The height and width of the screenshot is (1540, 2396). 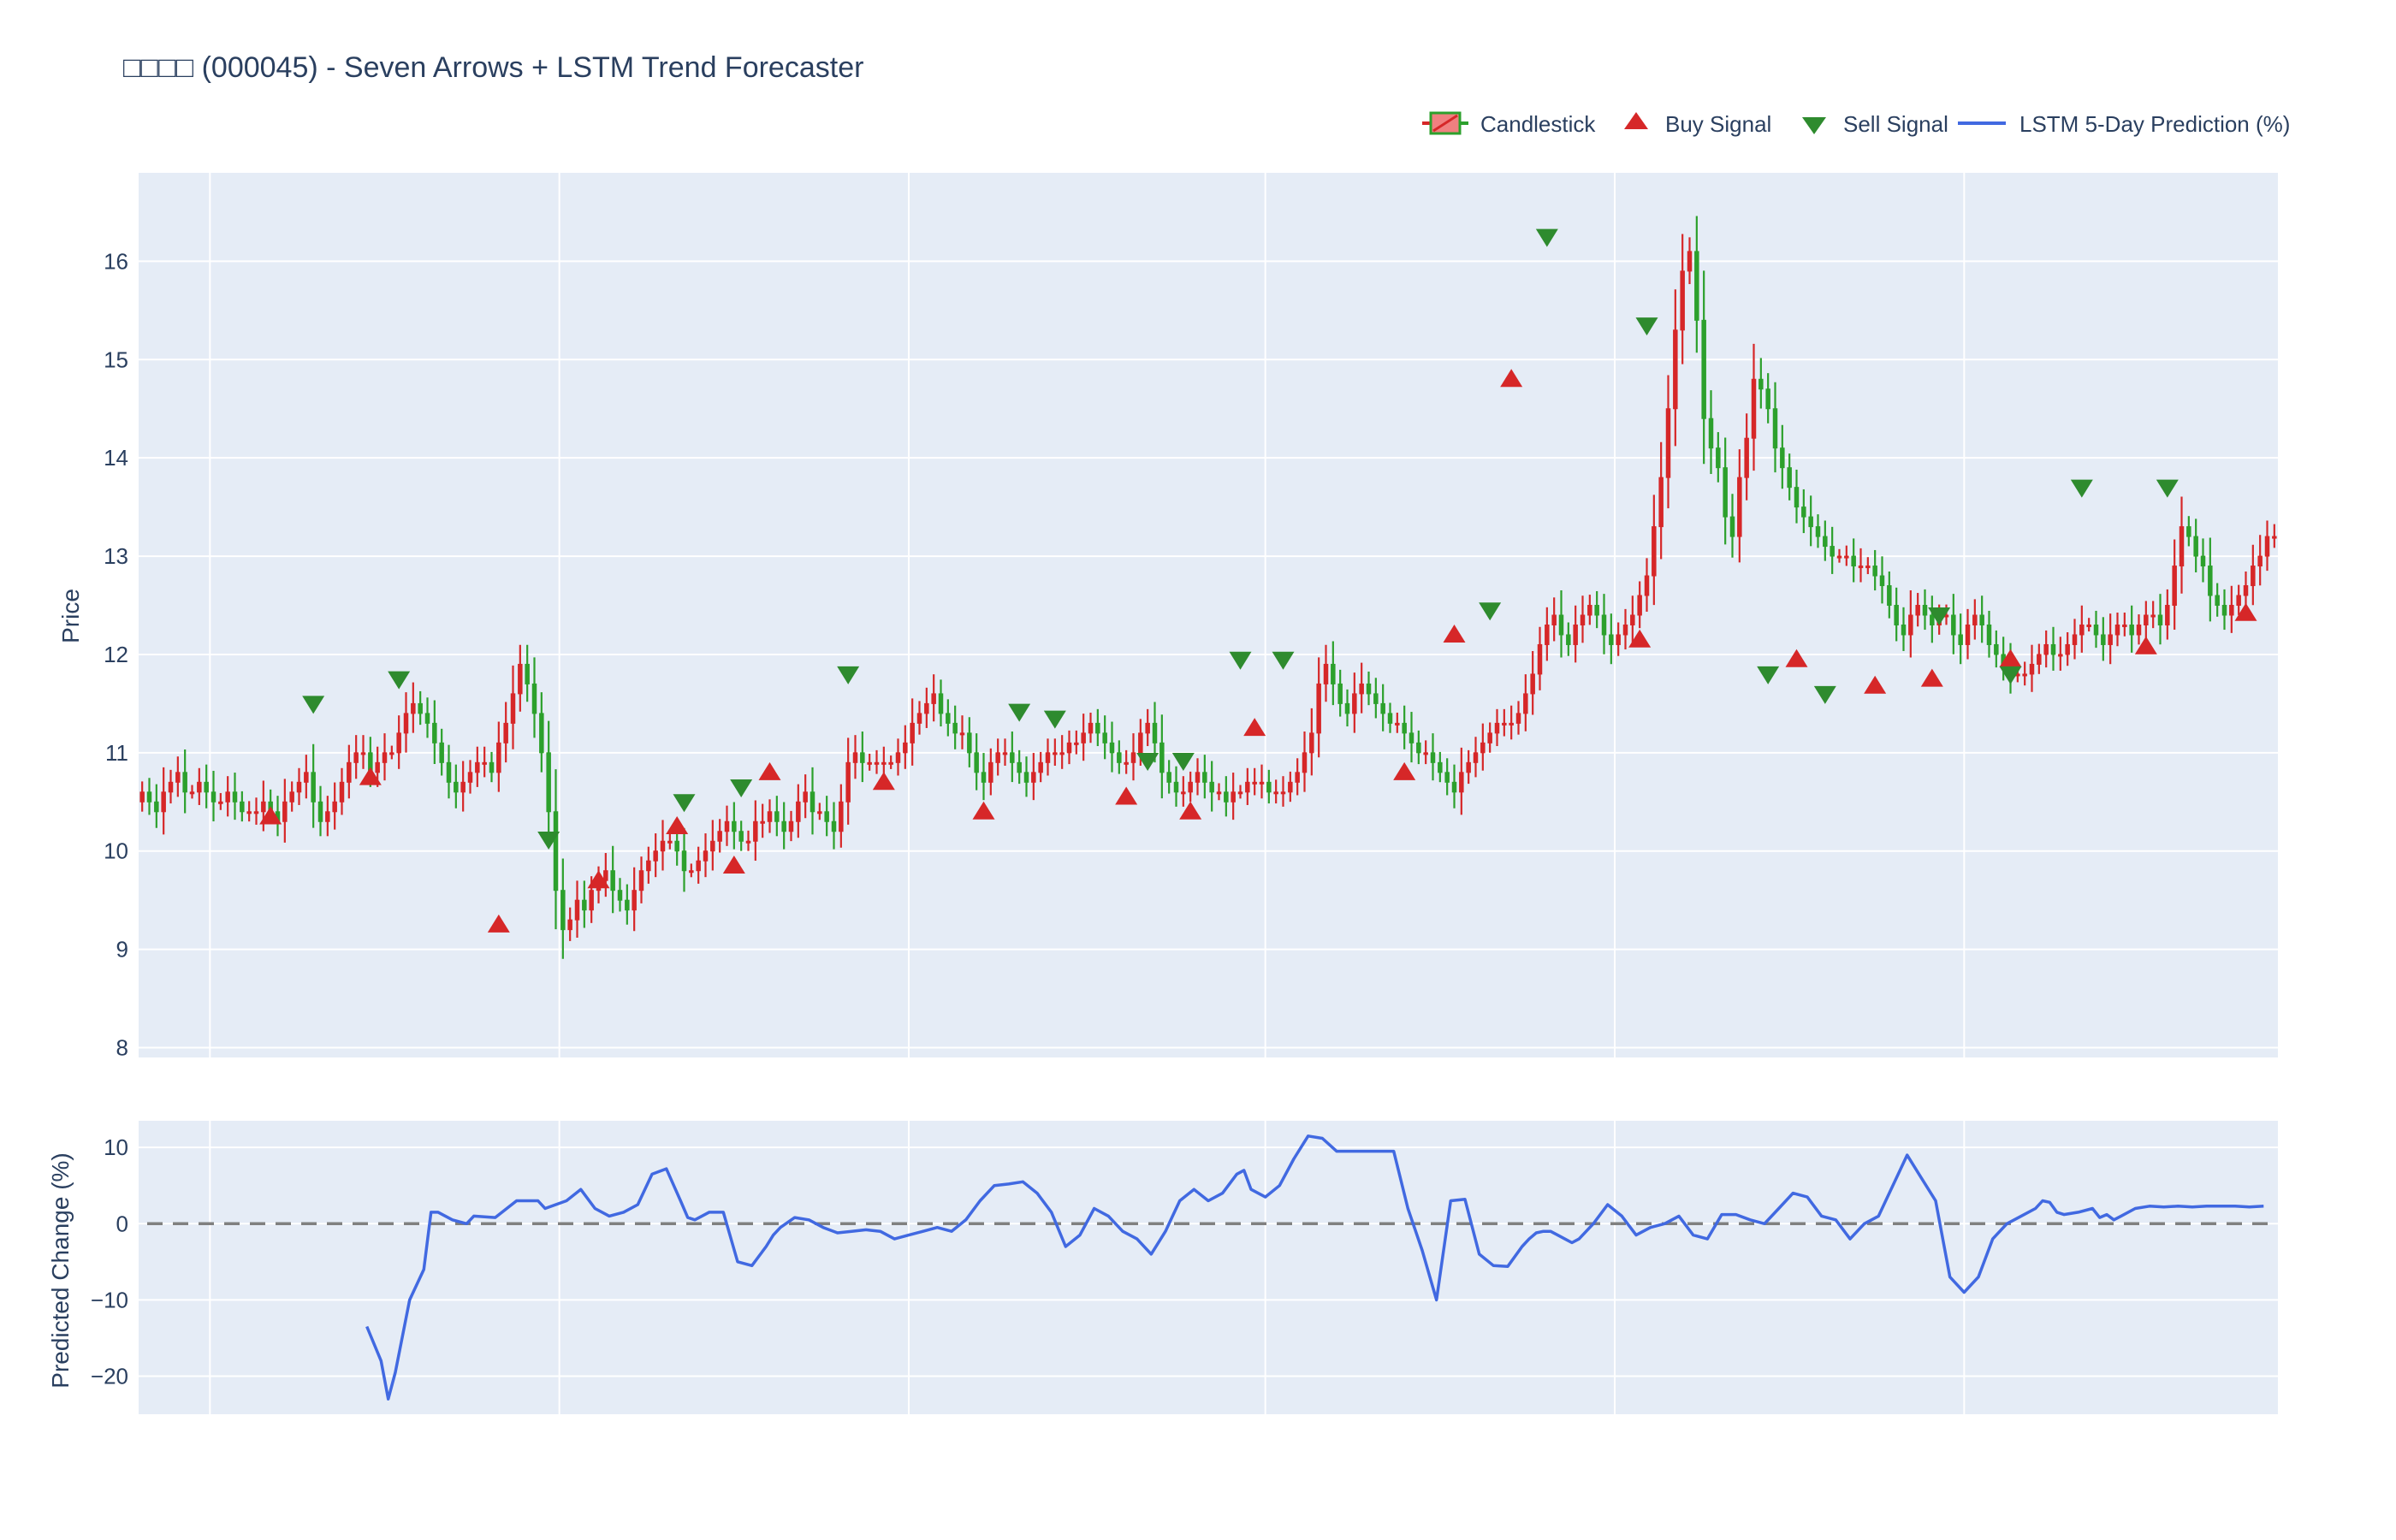 What do you see at coordinates (1697, 124) in the screenshot?
I see `legend-item-buy-signal: Buy Signal` at bounding box center [1697, 124].